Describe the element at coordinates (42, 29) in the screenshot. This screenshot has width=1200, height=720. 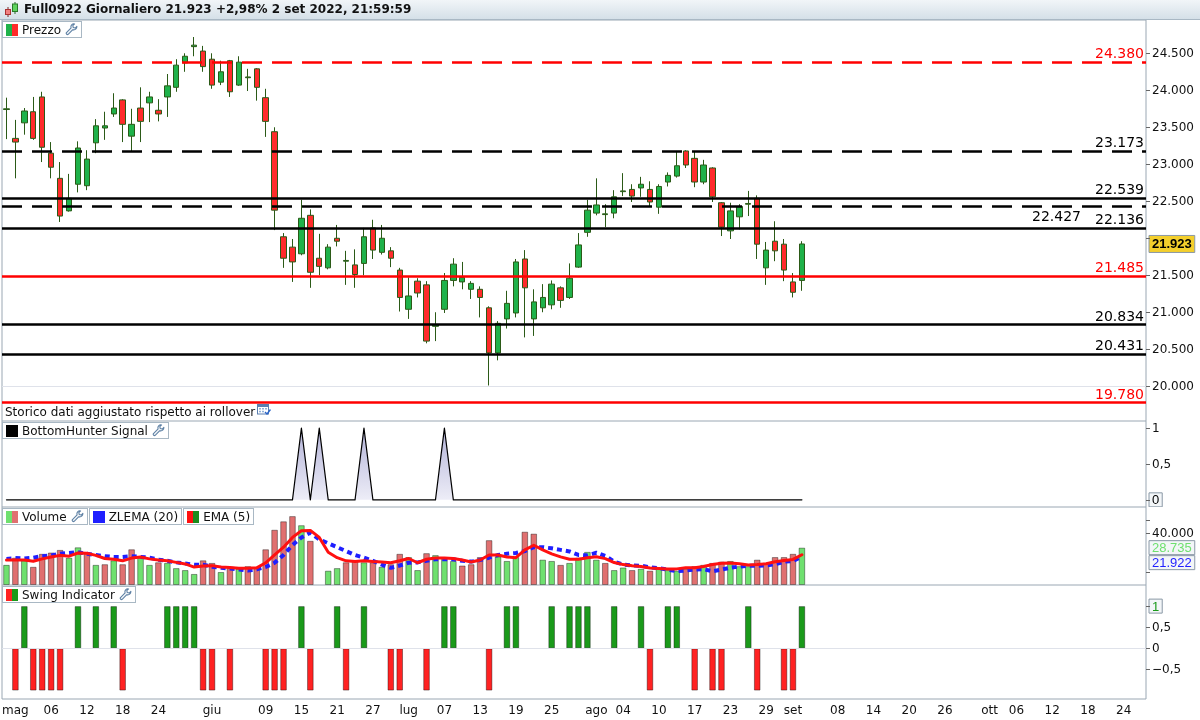
I see `legend-label: Prezzo` at that location.